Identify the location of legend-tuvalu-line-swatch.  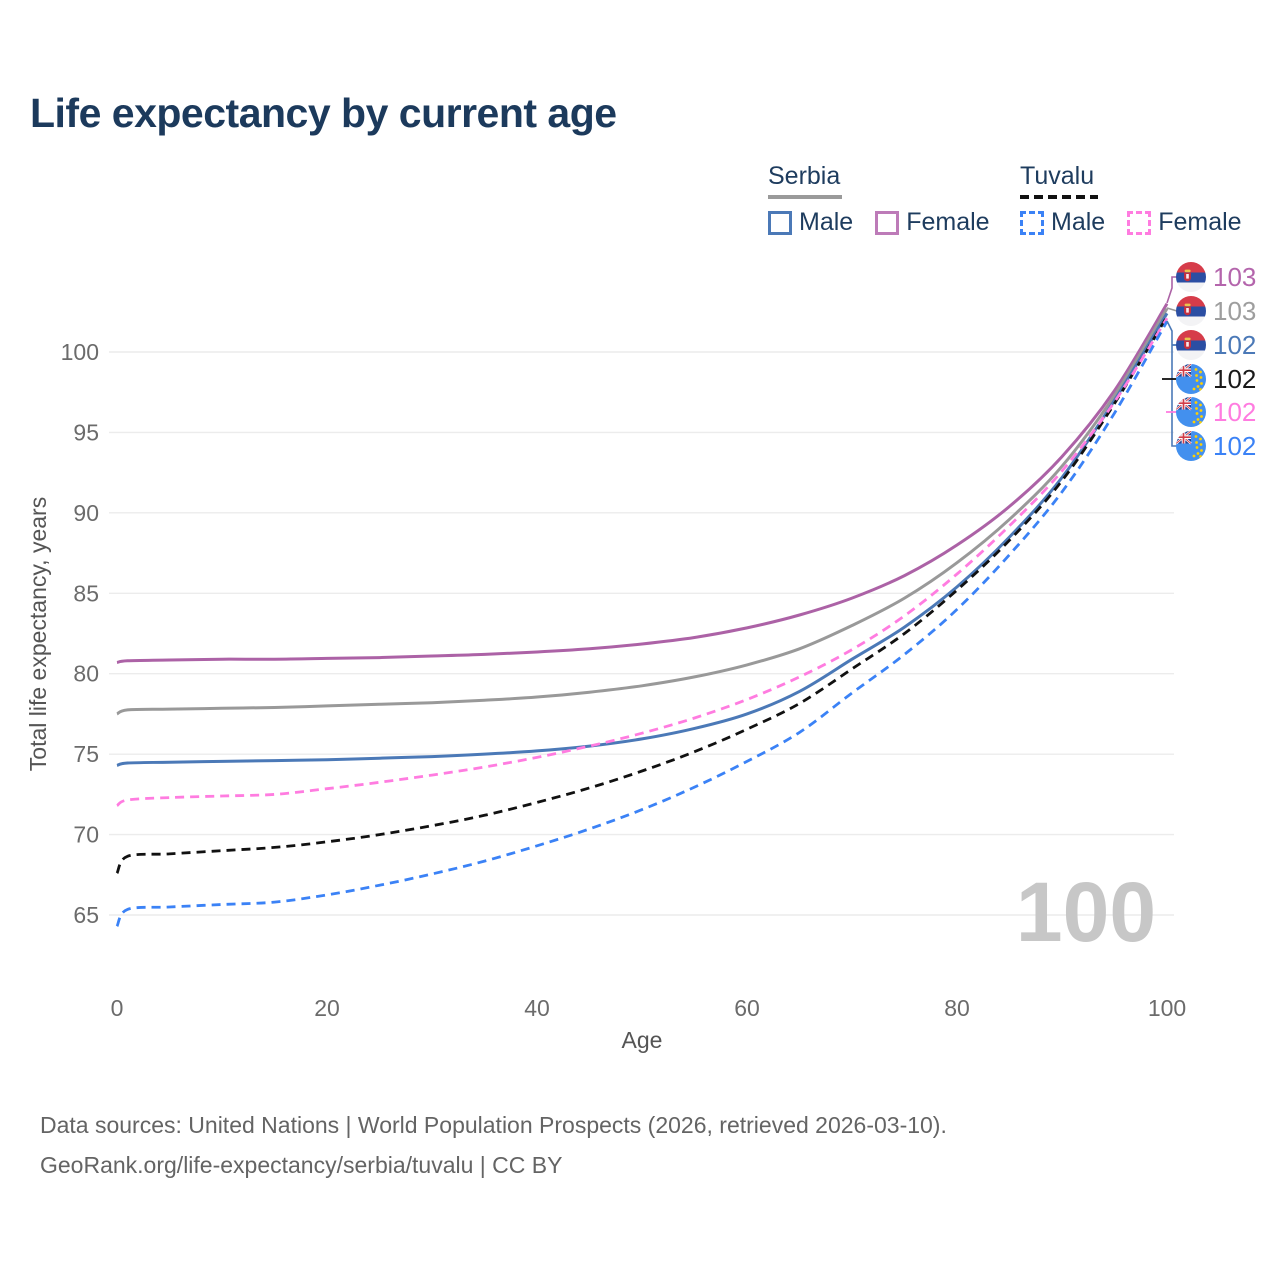
(1059, 197).